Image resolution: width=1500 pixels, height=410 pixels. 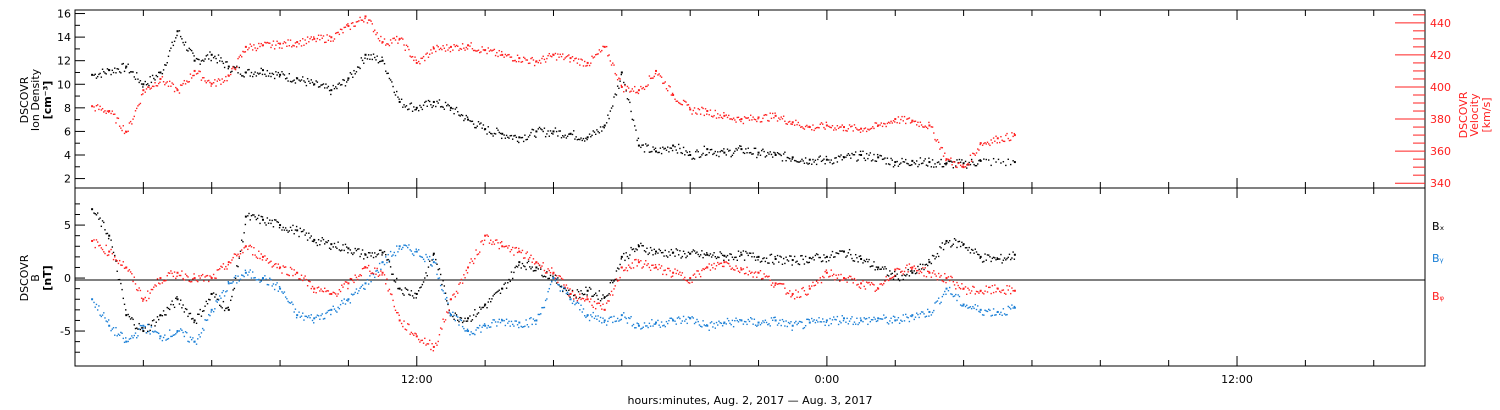 What do you see at coordinates (878, 318) in the screenshot?
I see `by-point` at bounding box center [878, 318].